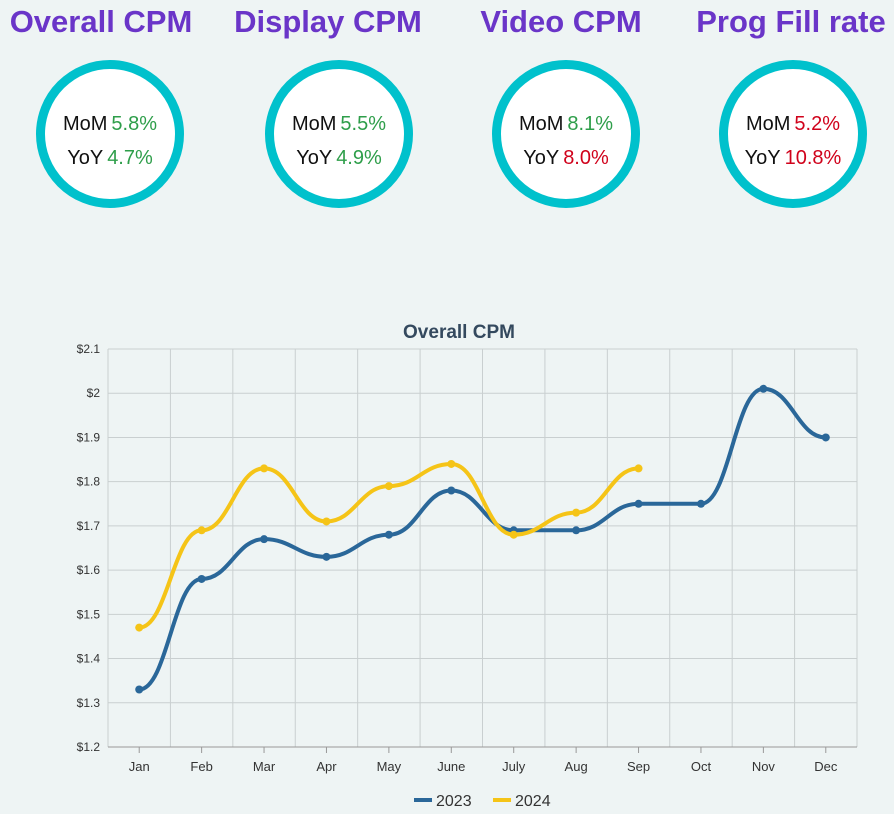 This screenshot has width=894, height=814. What do you see at coordinates (89, 747) in the screenshot?
I see `y-tick-label: $1.2` at bounding box center [89, 747].